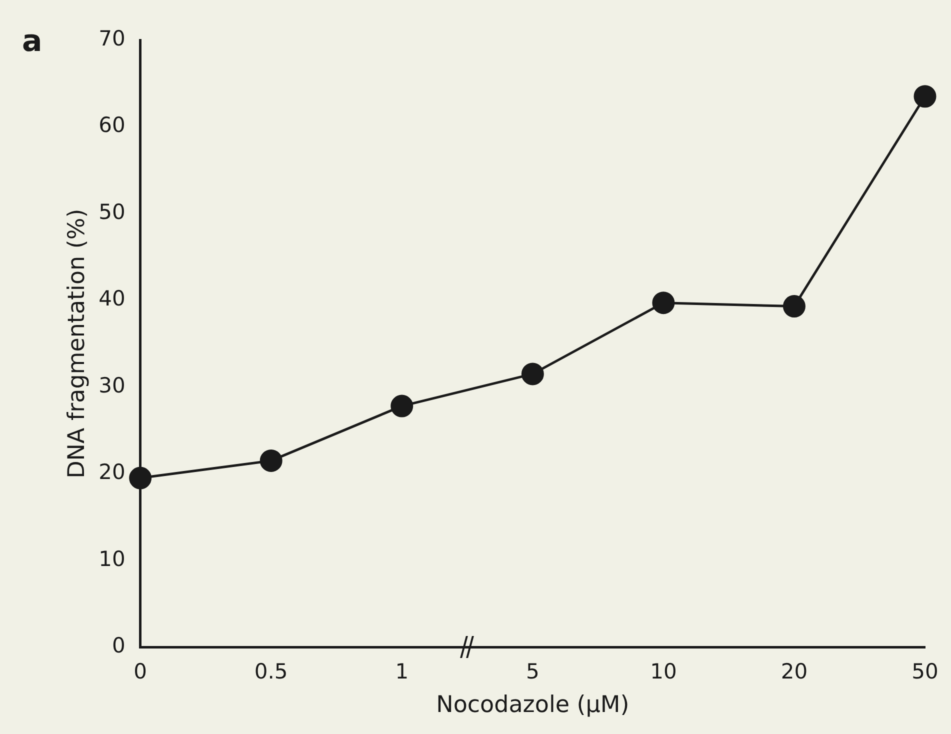 The image size is (951, 734). What do you see at coordinates (663, 671) in the screenshot?
I see `x-tick-label: 10` at bounding box center [663, 671].